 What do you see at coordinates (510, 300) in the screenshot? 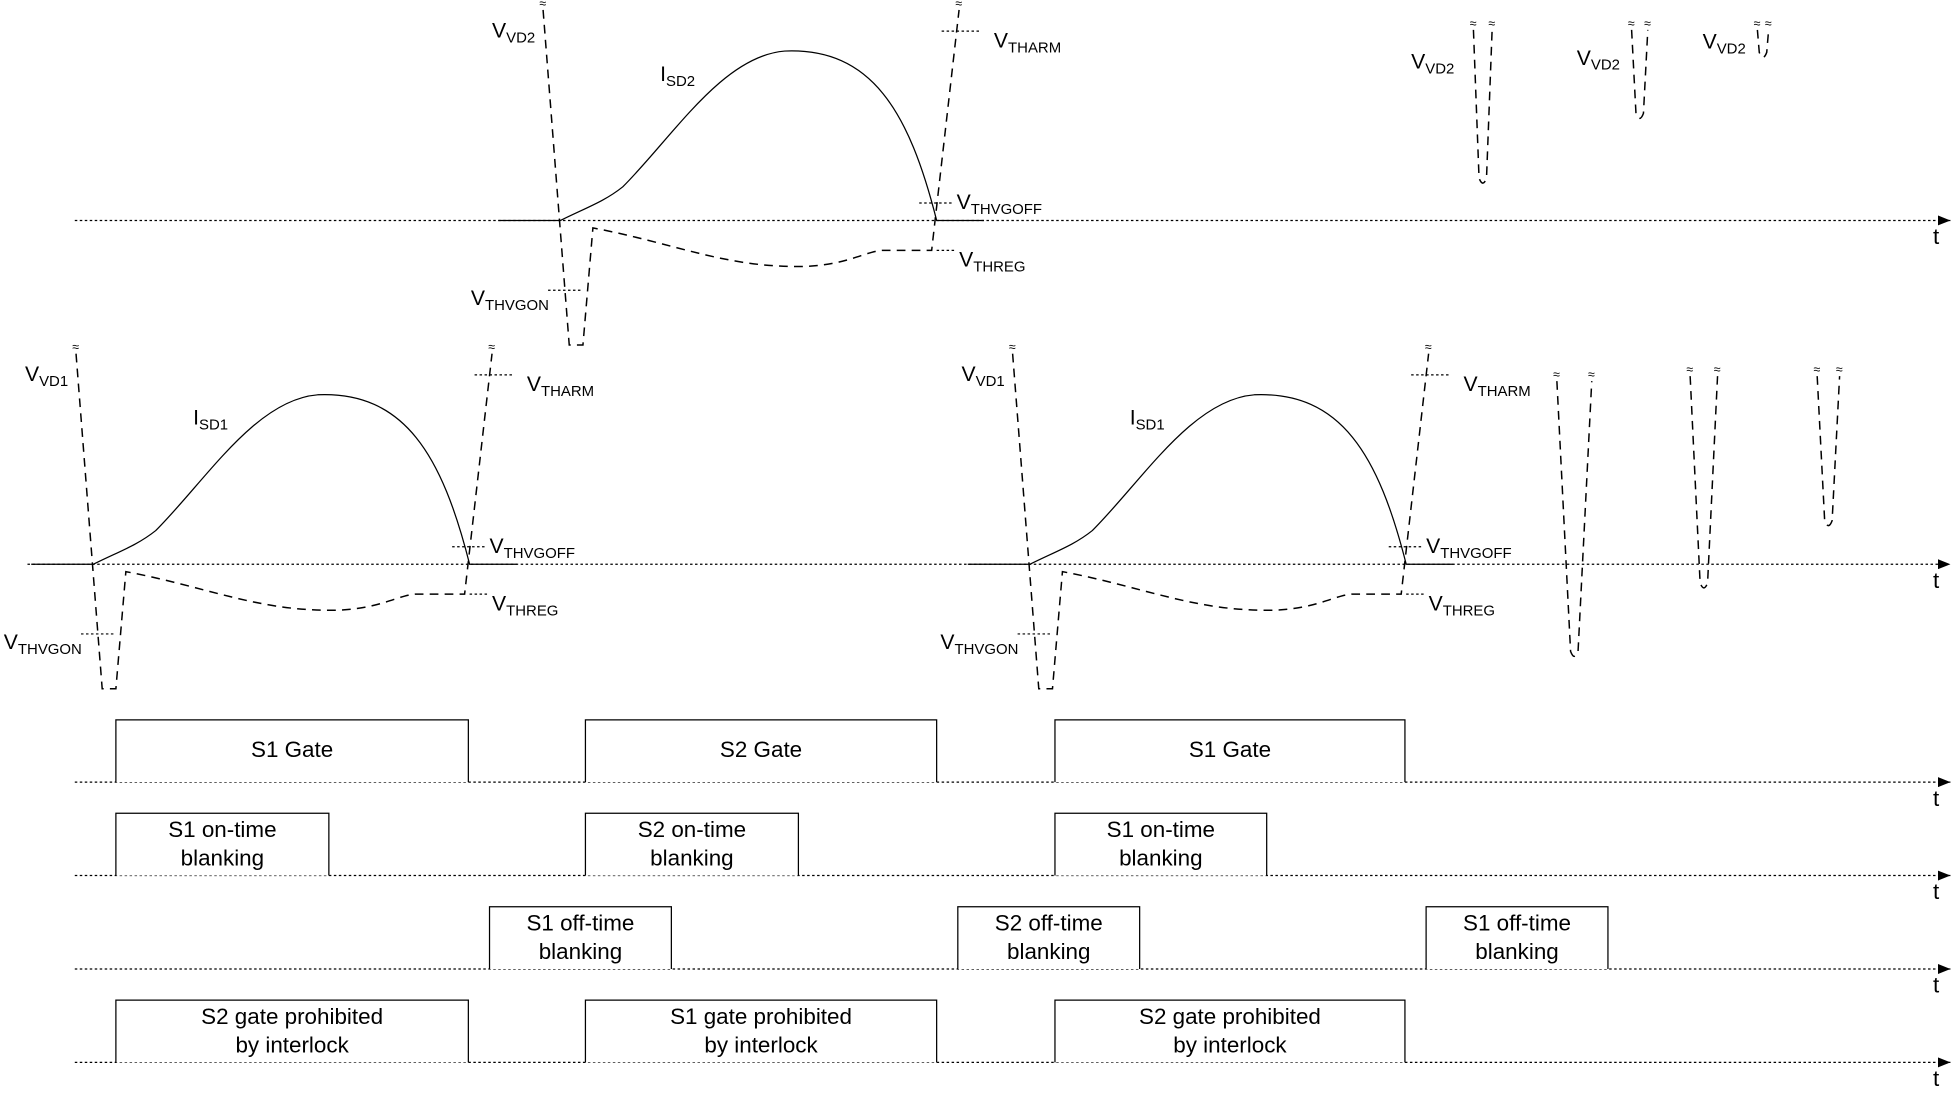
I see `top-thvgon-label: VTHVGON` at bounding box center [510, 300].